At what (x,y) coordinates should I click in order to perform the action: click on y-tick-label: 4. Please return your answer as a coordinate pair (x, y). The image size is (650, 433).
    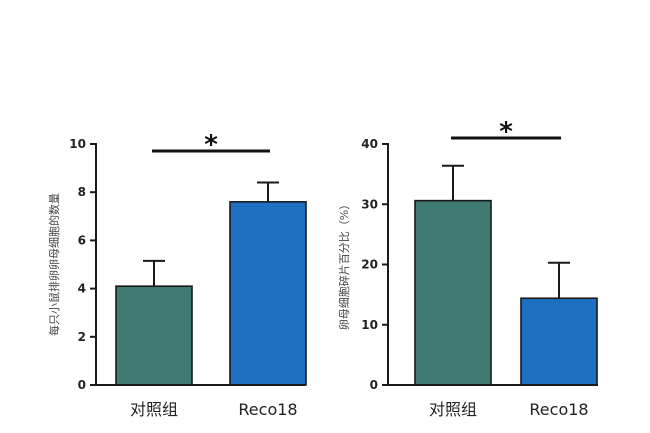
    Looking at the image, I should click on (82, 289).